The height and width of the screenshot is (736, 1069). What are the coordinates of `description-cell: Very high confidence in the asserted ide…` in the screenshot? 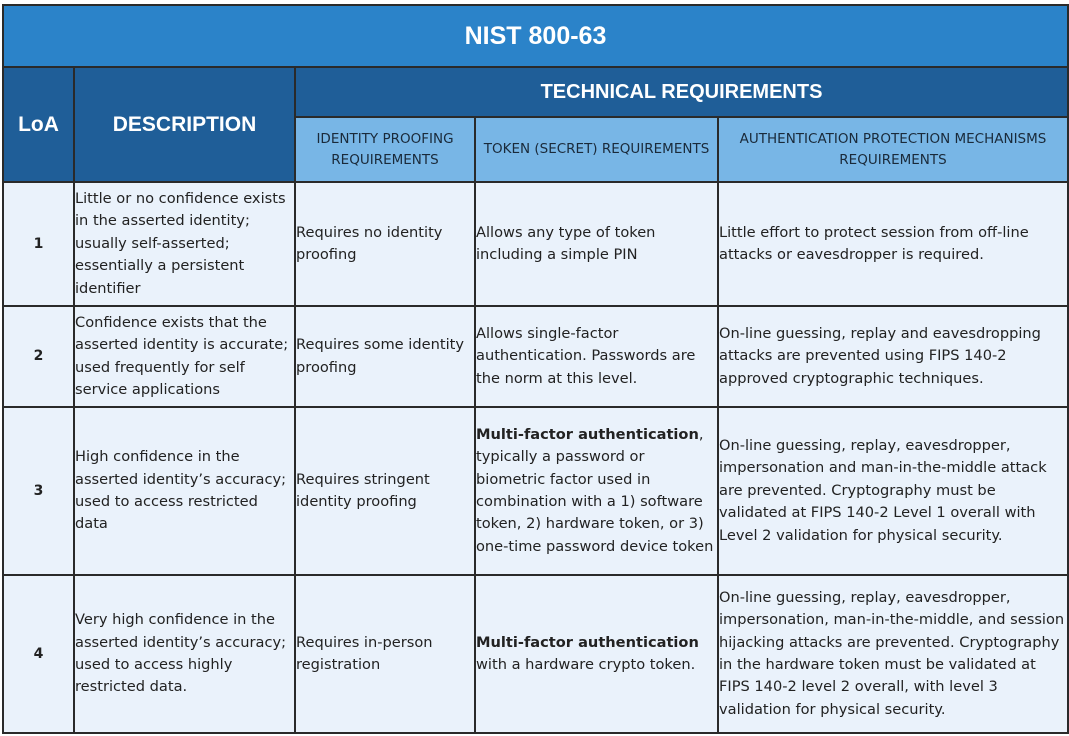 It's located at (184, 654).